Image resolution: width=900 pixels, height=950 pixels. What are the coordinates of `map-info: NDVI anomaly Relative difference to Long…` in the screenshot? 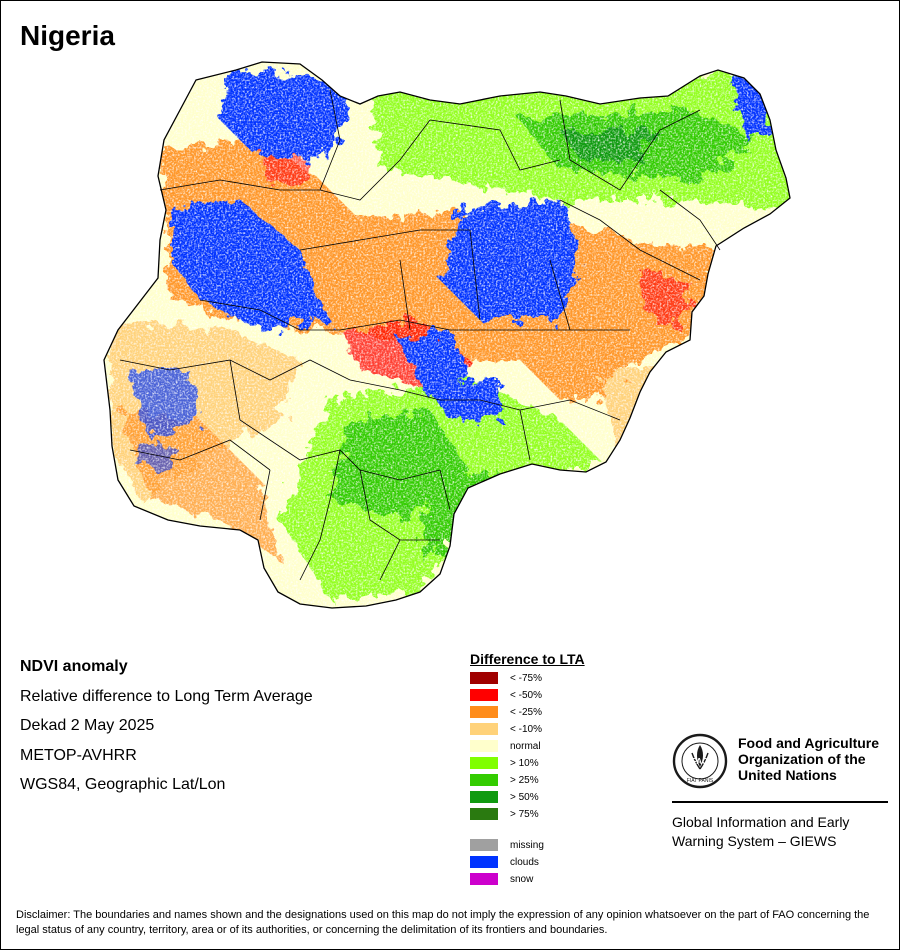 It's located at (166, 730).